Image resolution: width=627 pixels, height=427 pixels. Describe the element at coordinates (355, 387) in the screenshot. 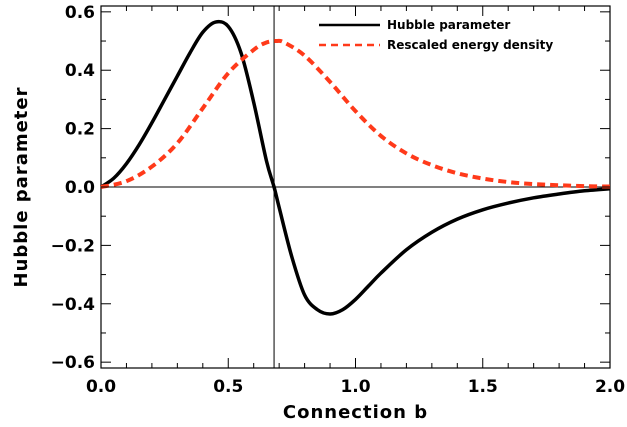

I see `x-tick-label: 1.0` at that location.